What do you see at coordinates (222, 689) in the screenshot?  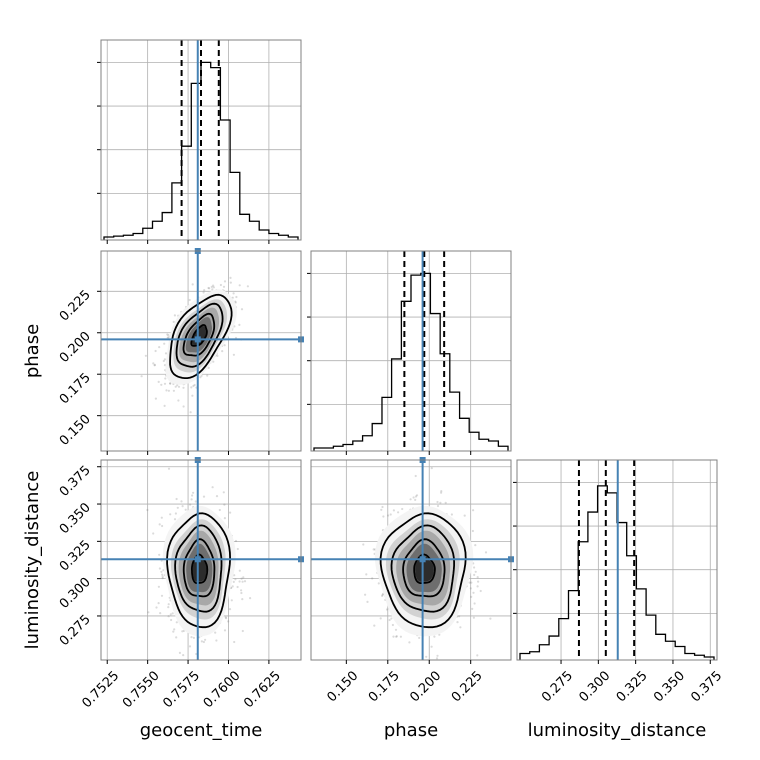 I see `x-tick-label: 0.7600` at bounding box center [222, 689].